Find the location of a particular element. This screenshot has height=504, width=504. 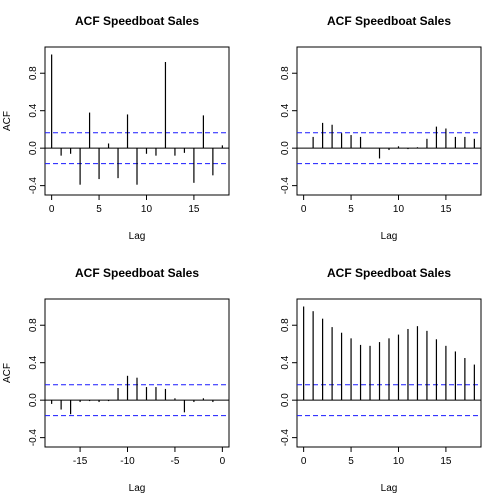

x-tick-label: -10 is located at coordinates (127, 461).